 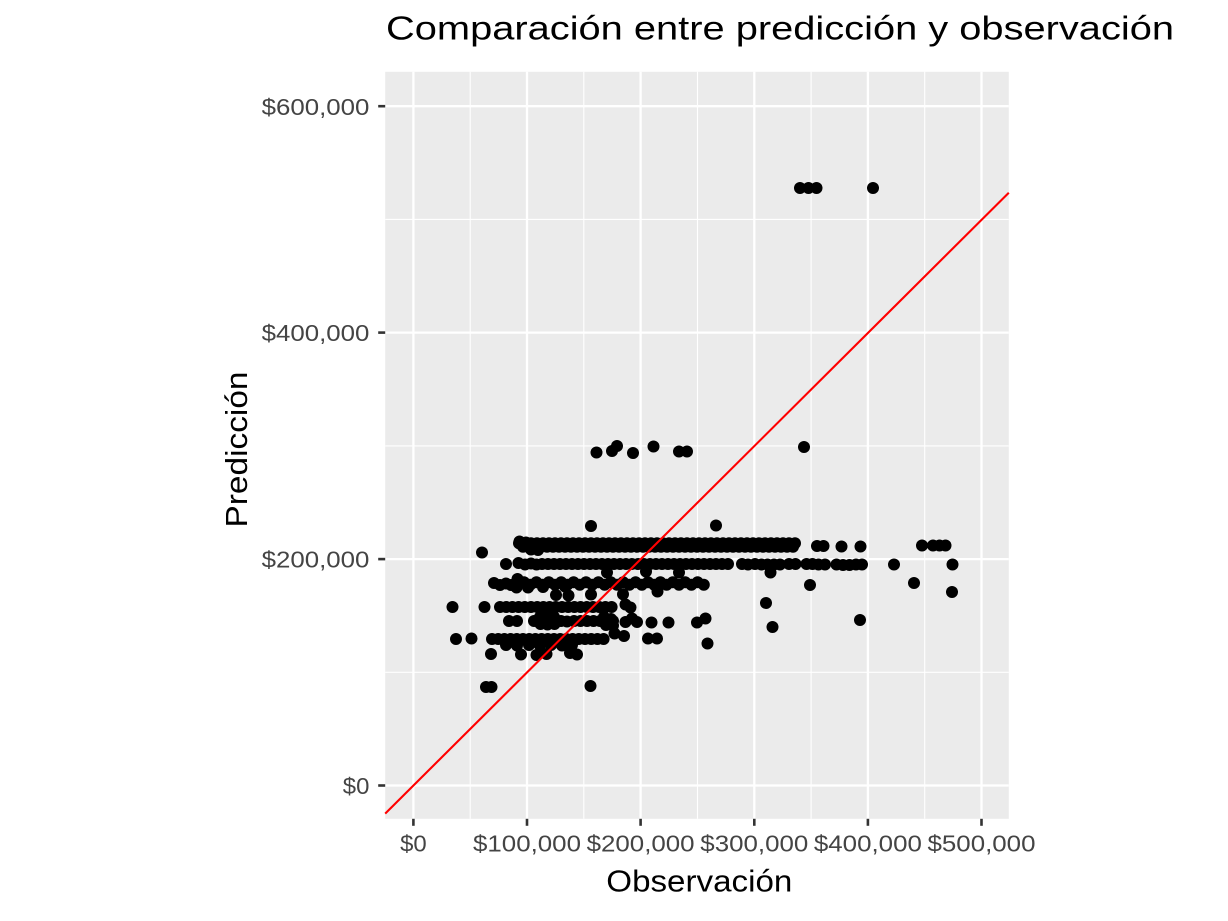 What do you see at coordinates (316, 107) in the screenshot?
I see `svg-text: $600,000` at bounding box center [316, 107].